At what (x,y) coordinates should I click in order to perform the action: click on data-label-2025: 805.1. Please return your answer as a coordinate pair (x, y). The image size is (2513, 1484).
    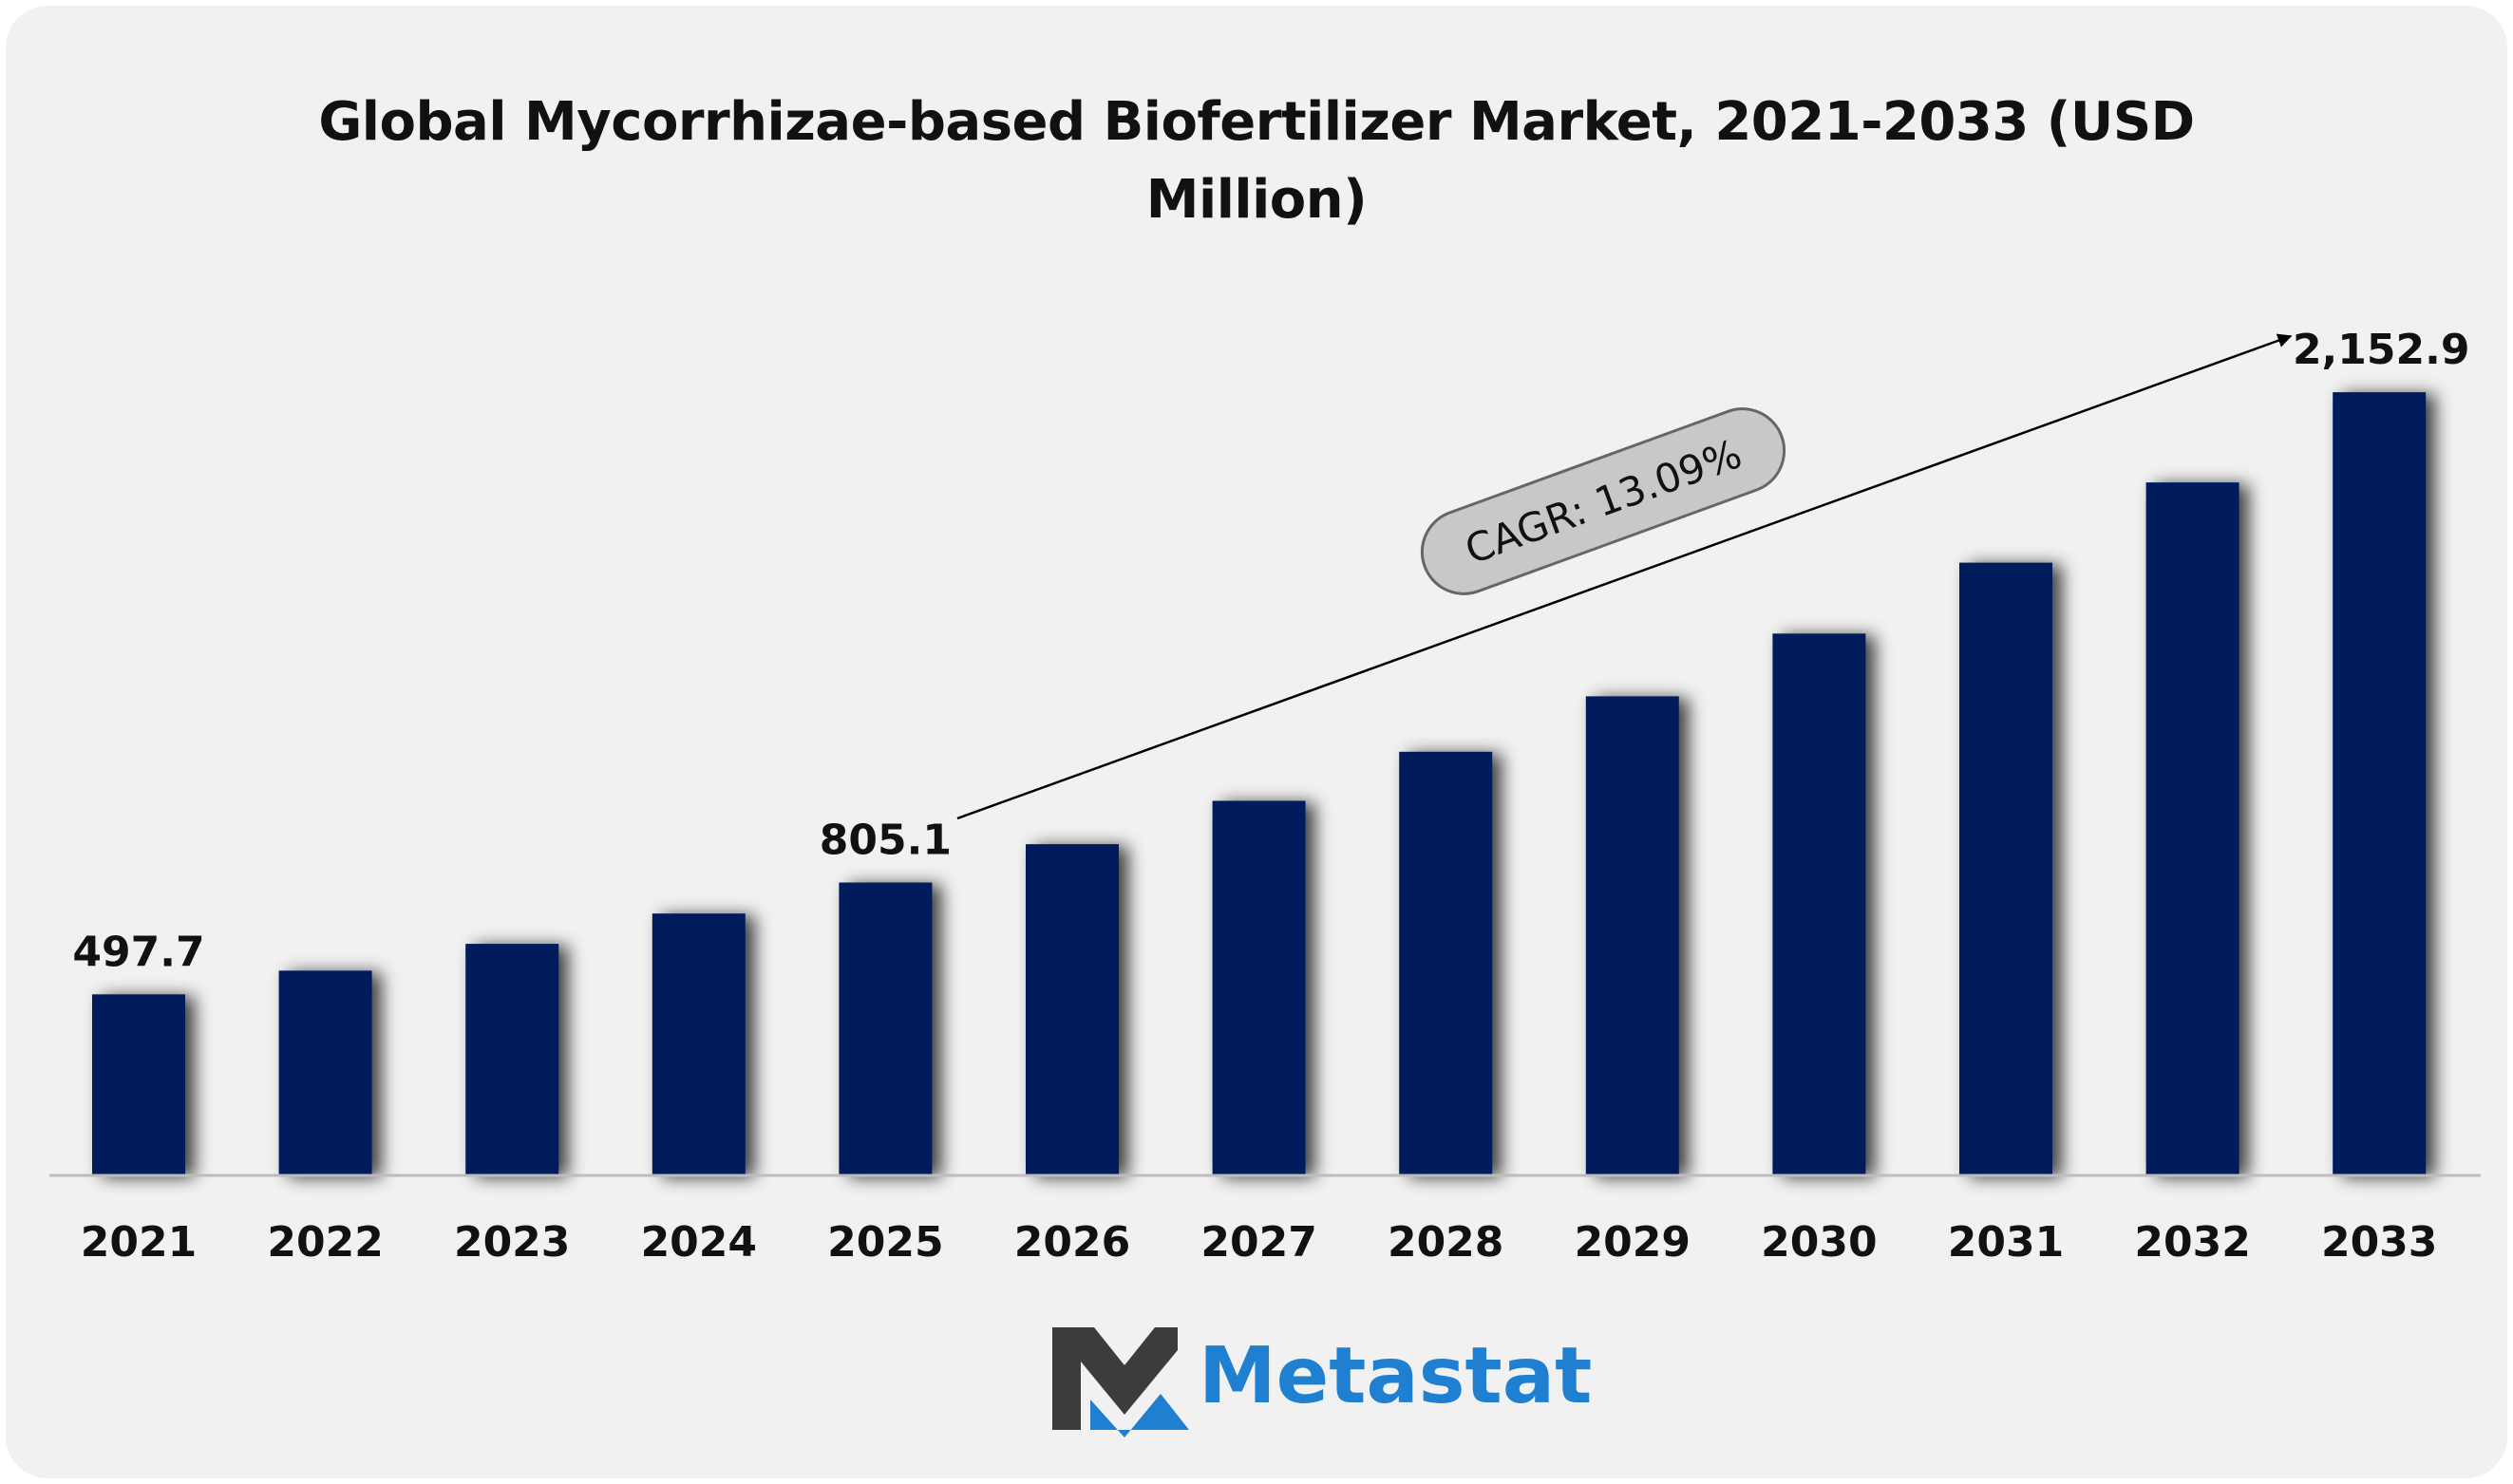
    Looking at the image, I should click on (886, 841).